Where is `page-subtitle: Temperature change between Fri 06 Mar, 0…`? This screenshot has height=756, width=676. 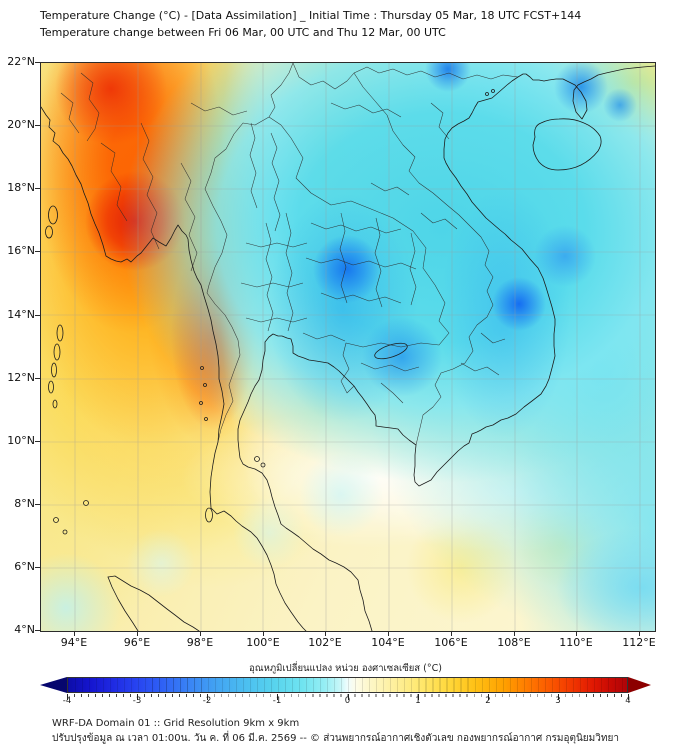 page-subtitle: Temperature change between Fri 06 Mar, 0… is located at coordinates (243, 32).